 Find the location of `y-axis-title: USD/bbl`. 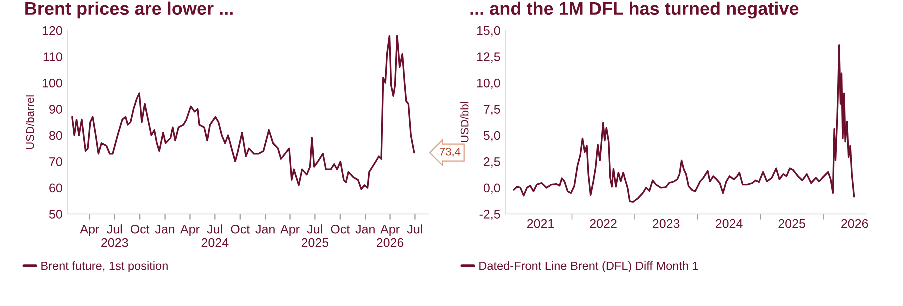

y-axis-title: USD/bbl is located at coordinates (464, 122).